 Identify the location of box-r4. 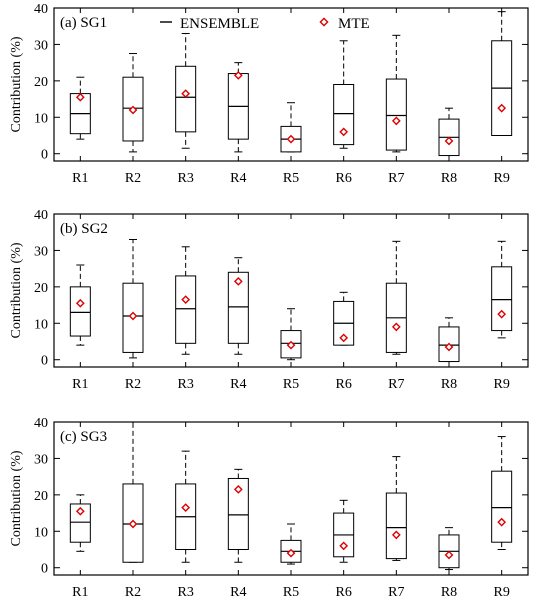
(238, 515).